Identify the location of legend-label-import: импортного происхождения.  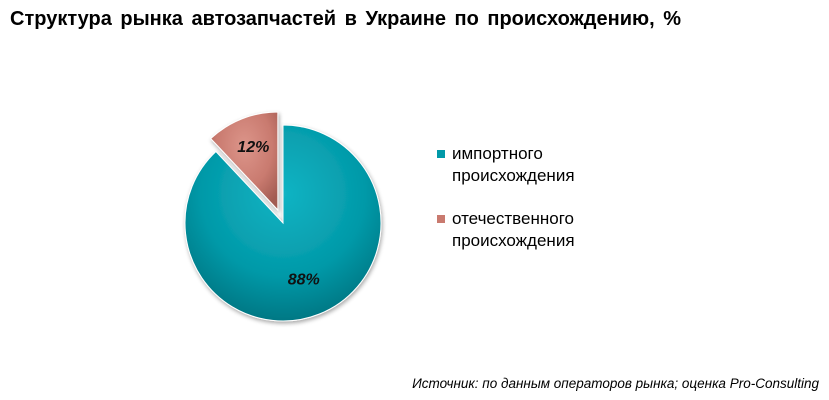
(513, 164).